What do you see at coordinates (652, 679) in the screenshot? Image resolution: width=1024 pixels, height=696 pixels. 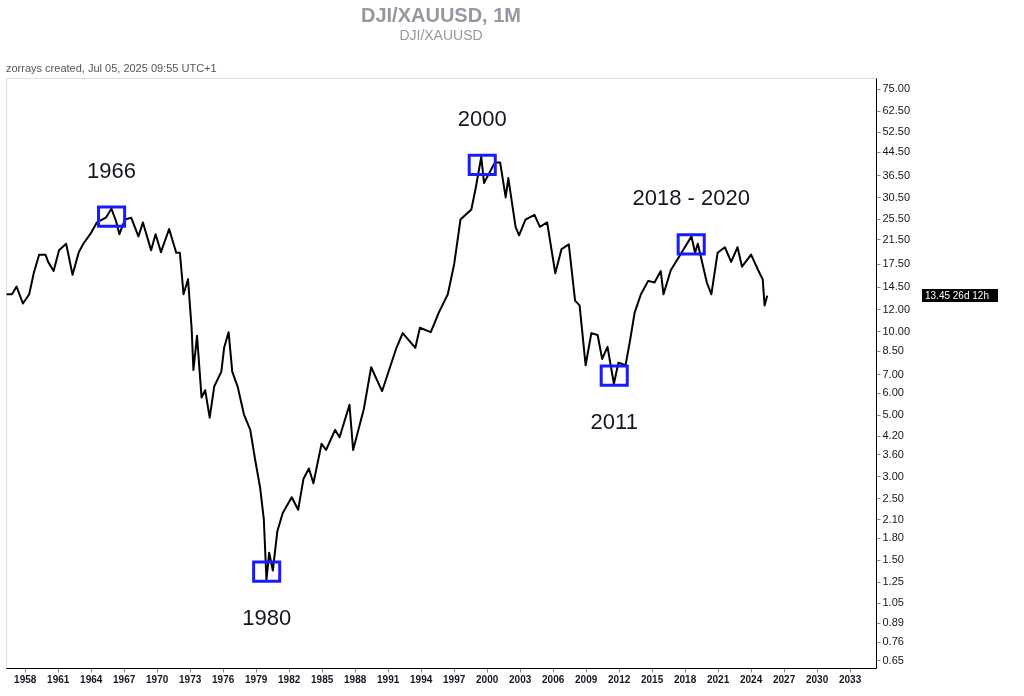 I see `x-tick-label: 2015` at bounding box center [652, 679].